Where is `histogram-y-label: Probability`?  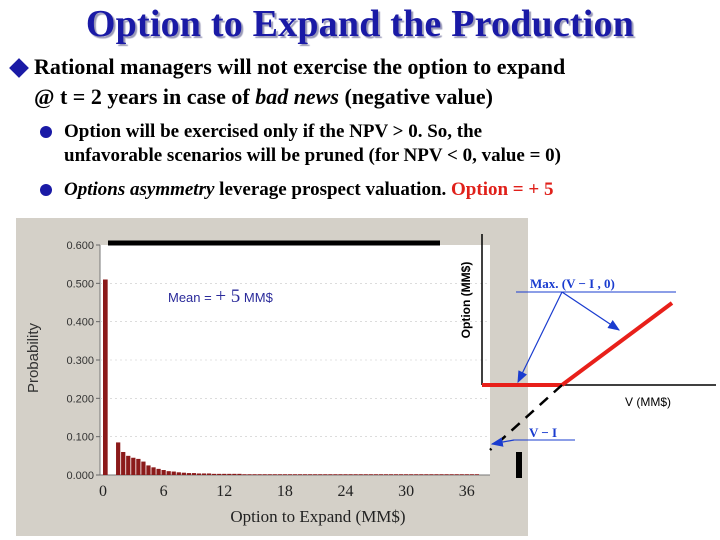 histogram-y-label: Probability is located at coordinates (33, 357).